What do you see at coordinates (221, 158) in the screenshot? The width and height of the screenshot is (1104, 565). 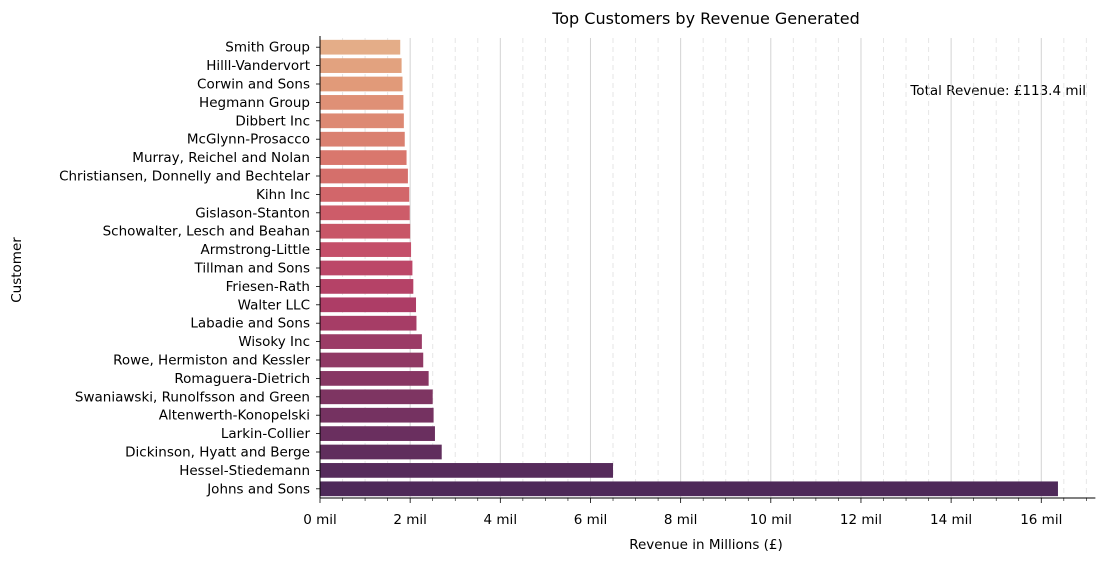 I see `y-tick-label: Murray, Reichel and Nolan` at bounding box center [221, 158].